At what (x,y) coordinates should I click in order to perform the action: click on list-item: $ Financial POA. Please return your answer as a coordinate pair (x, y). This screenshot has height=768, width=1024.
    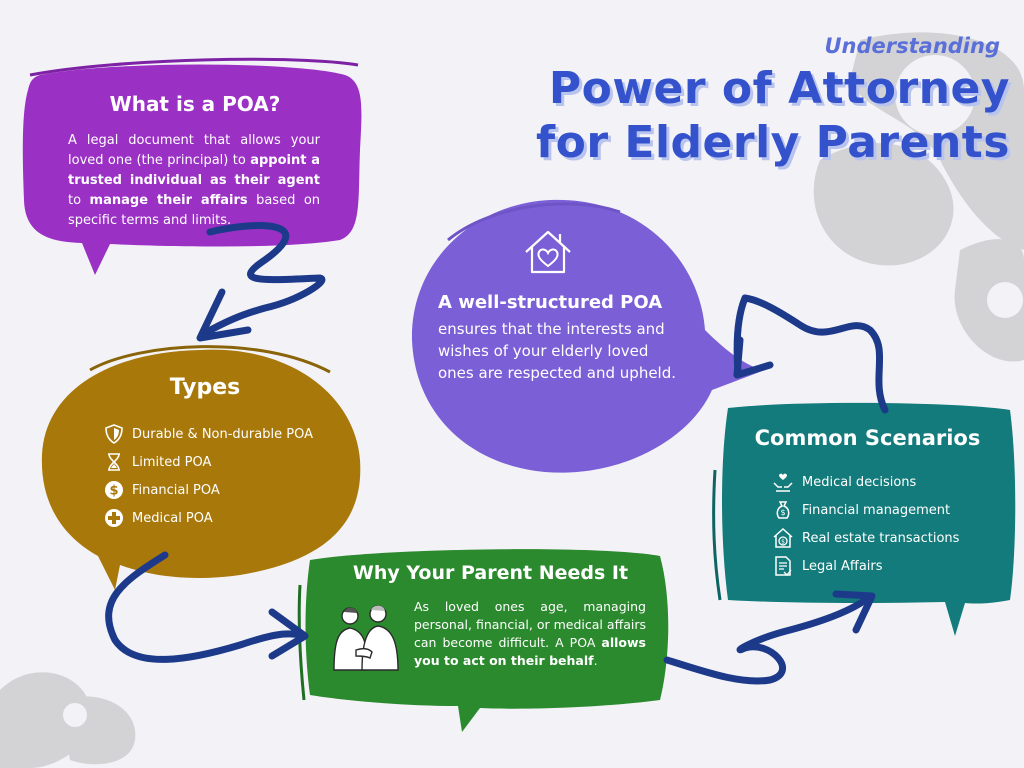
    Looking at the image, I should click on (208, 490).